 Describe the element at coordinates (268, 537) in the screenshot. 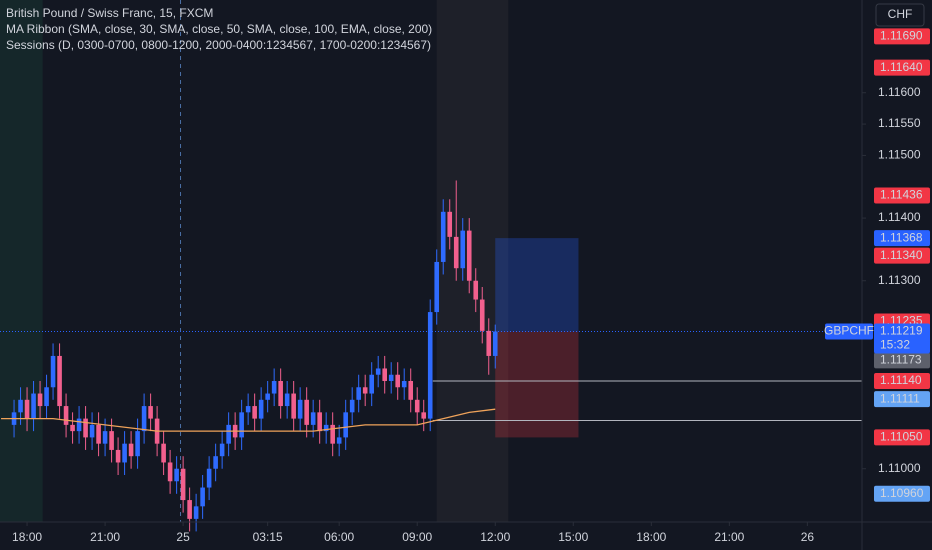

I see `x-tick-label: 03:15` at that location.